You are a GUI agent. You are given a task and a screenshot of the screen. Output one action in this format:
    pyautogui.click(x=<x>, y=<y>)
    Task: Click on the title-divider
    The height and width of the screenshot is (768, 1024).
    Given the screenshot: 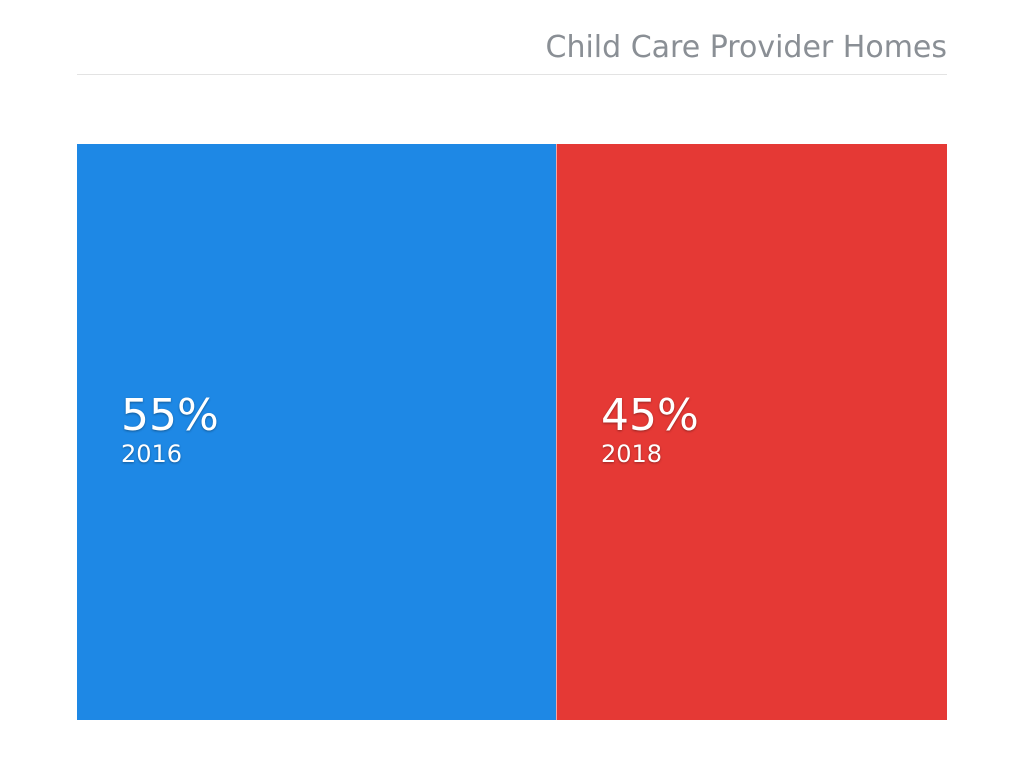 What is the action you would take?
    pyautogui.click(x=512, y=74)
    